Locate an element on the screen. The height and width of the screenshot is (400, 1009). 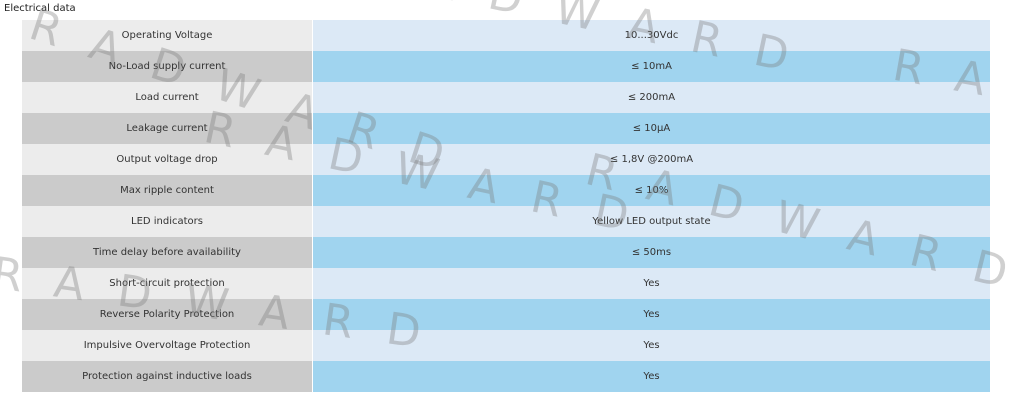
parameter-cell: Impulsive Overvoltage Protection is located at coordinates (167, 345).